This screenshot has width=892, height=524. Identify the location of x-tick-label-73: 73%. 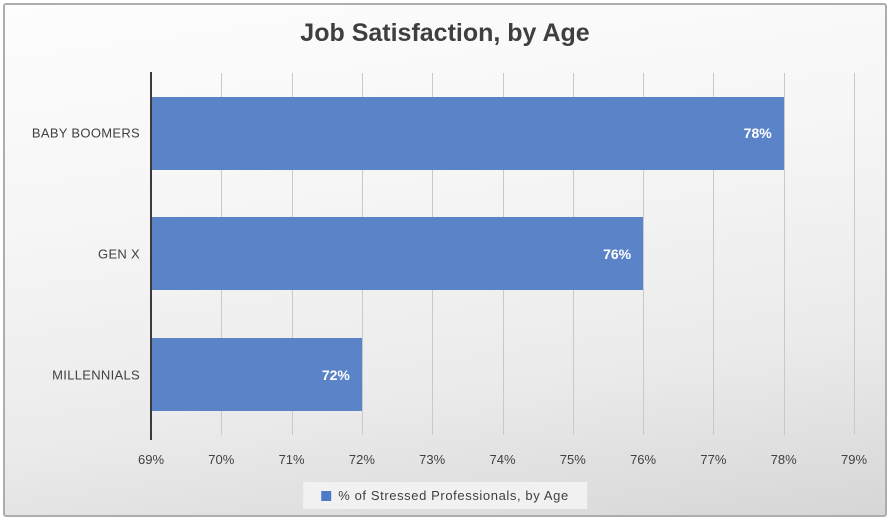
(432, 459).